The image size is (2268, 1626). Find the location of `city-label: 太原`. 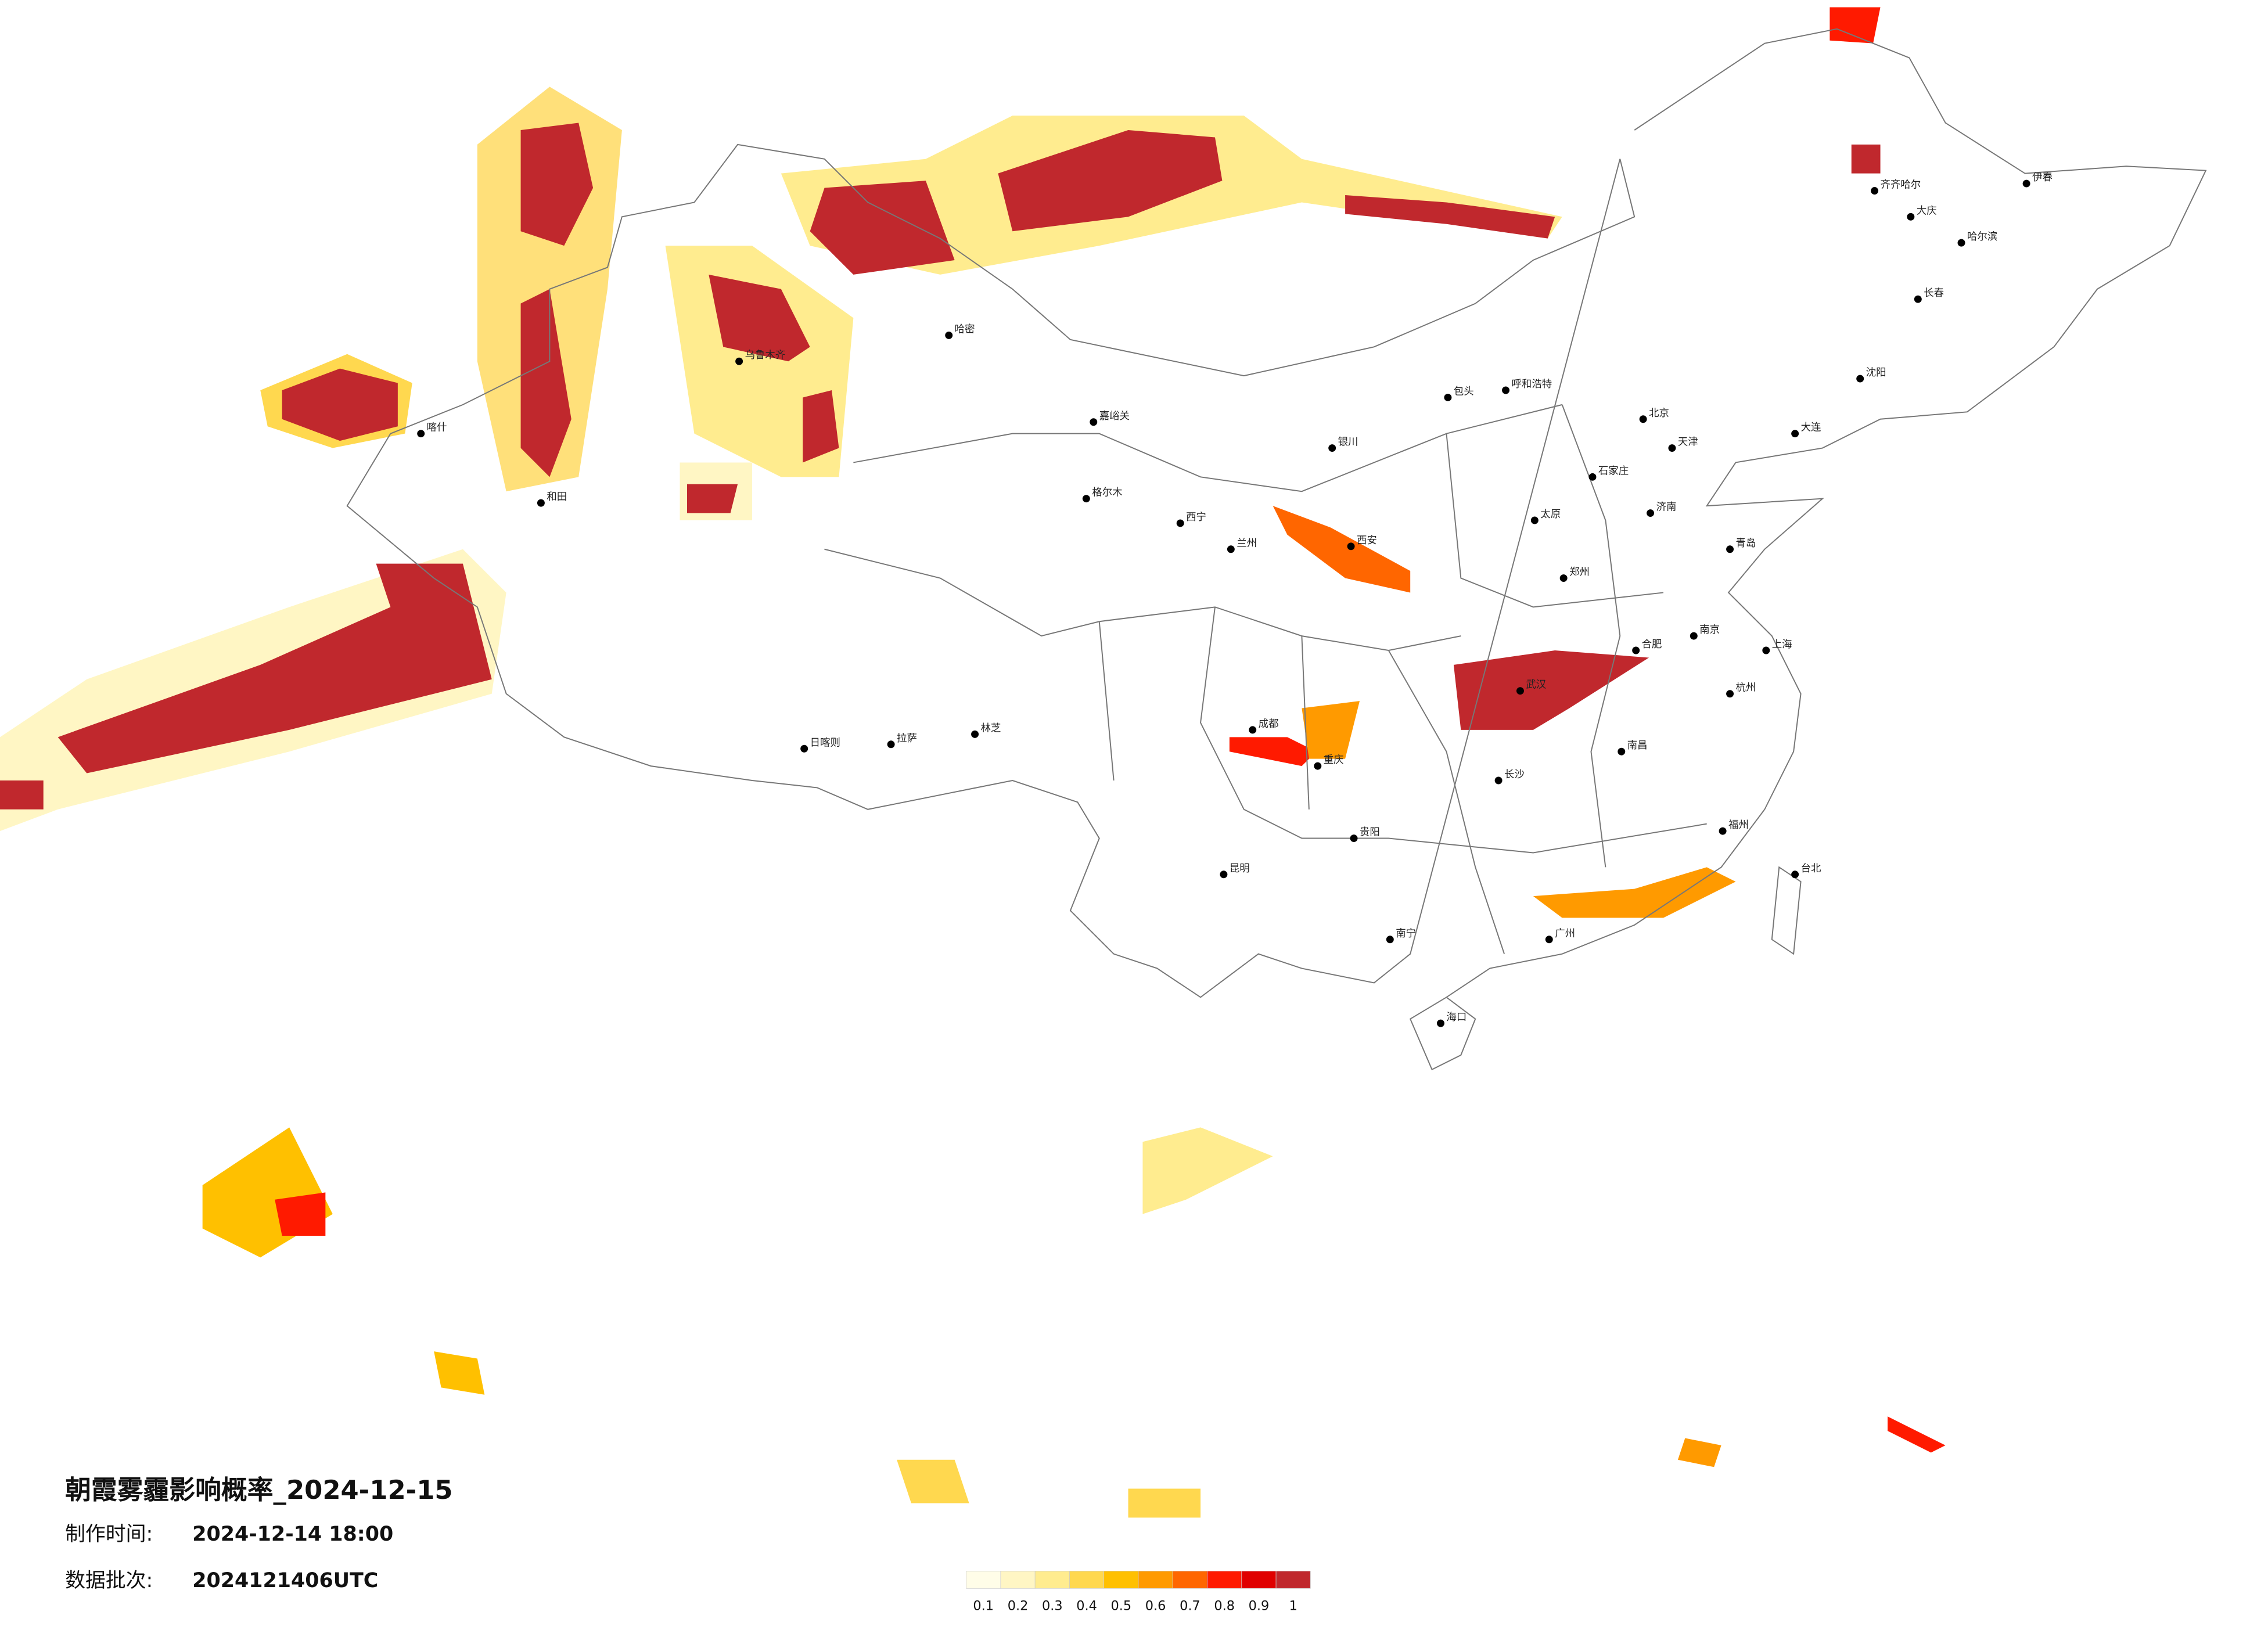

city-label: 太原 is located at coordinates (1550, 514).